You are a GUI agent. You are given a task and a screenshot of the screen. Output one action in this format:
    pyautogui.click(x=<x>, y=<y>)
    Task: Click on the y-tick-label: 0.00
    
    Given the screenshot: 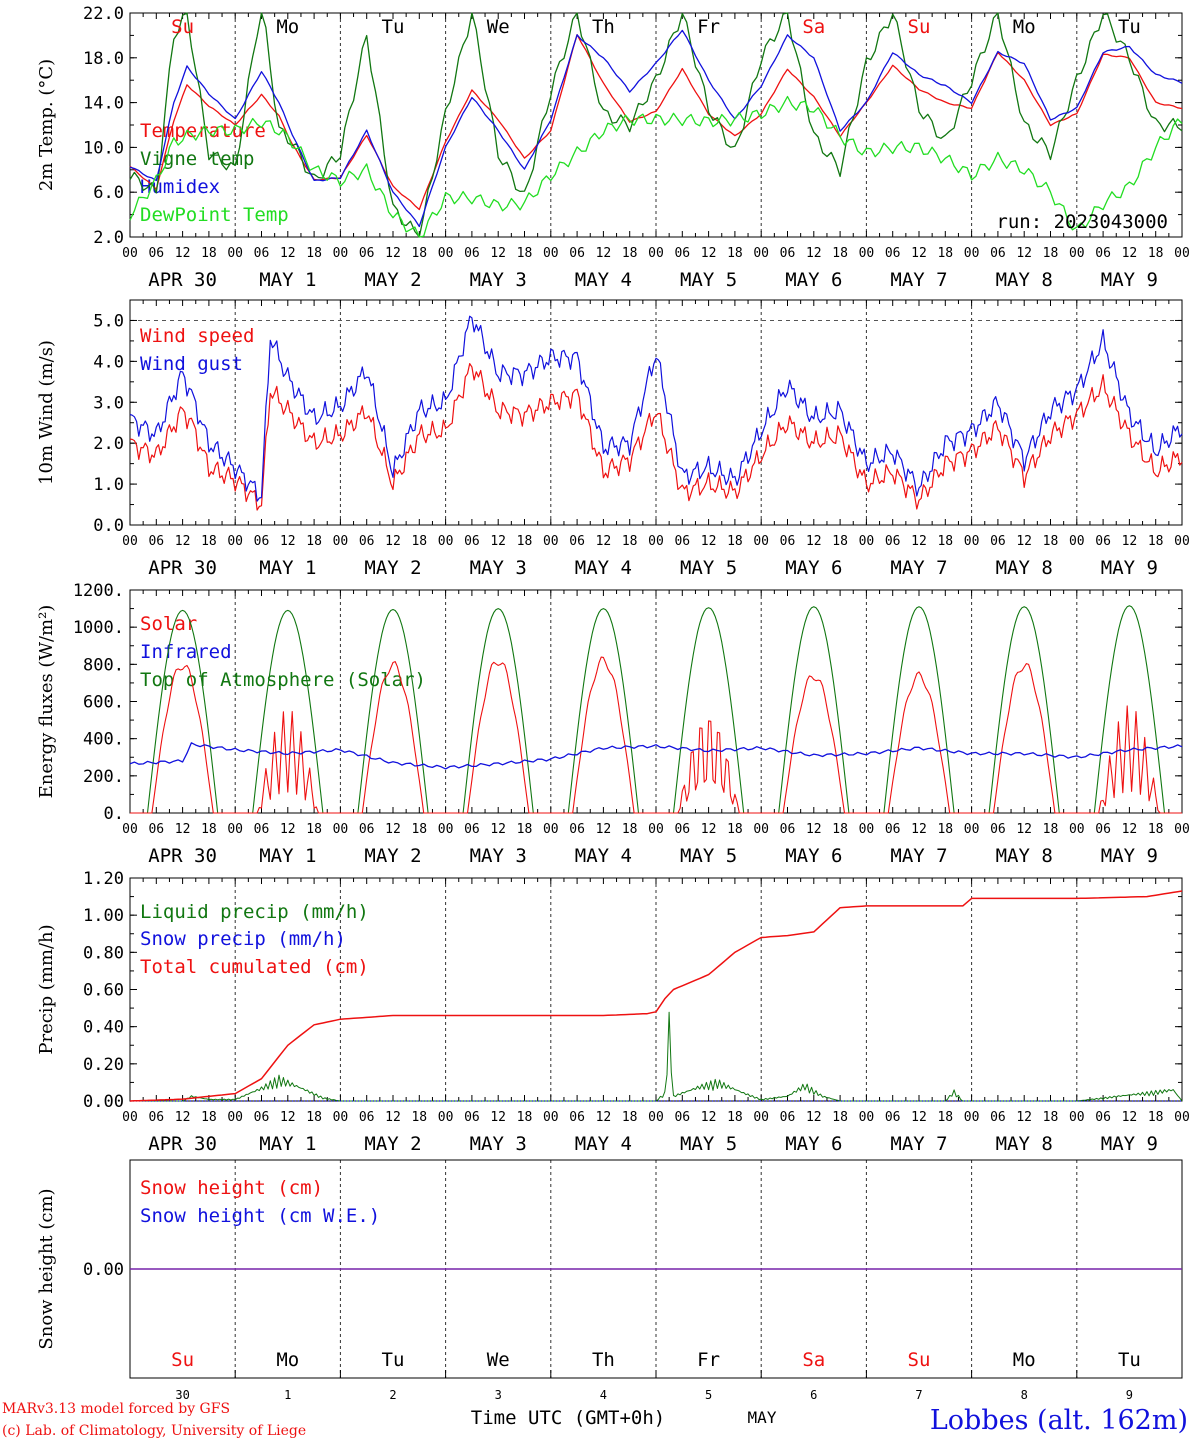 What is the action you would take?
    pyautogui.click(x=103, y=1270)
    